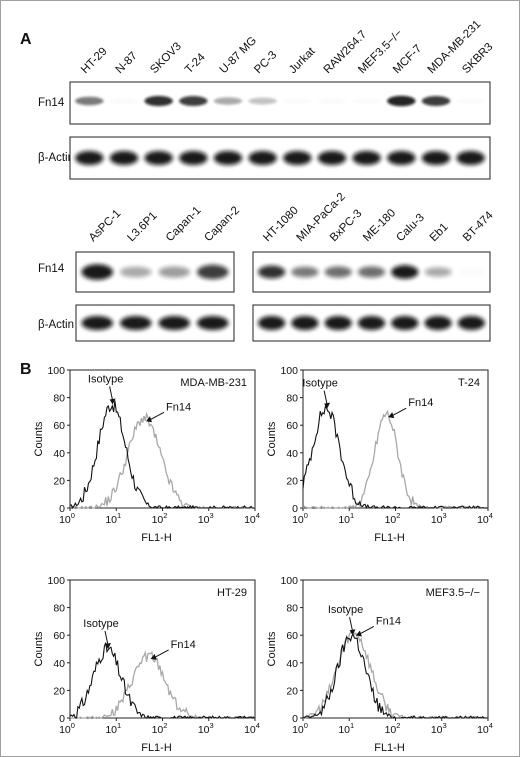  Describe the element at coordinates (26, 369) in the screenshot. I see `panel-b-letter: B` at that location.